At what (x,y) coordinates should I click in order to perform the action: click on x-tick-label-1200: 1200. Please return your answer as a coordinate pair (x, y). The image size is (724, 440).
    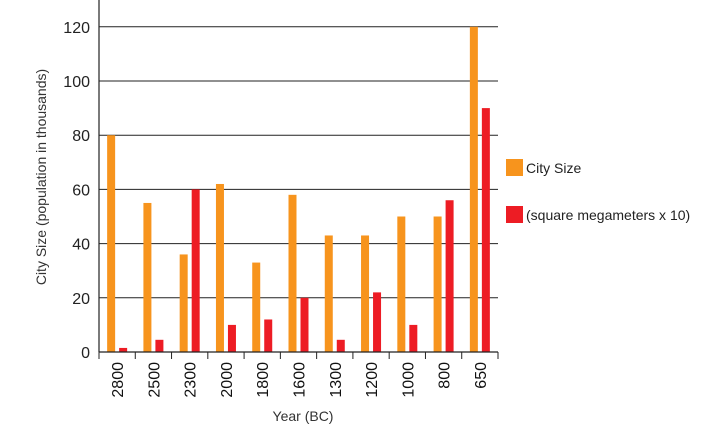
    Looking at the image, I should click on (372, 380).